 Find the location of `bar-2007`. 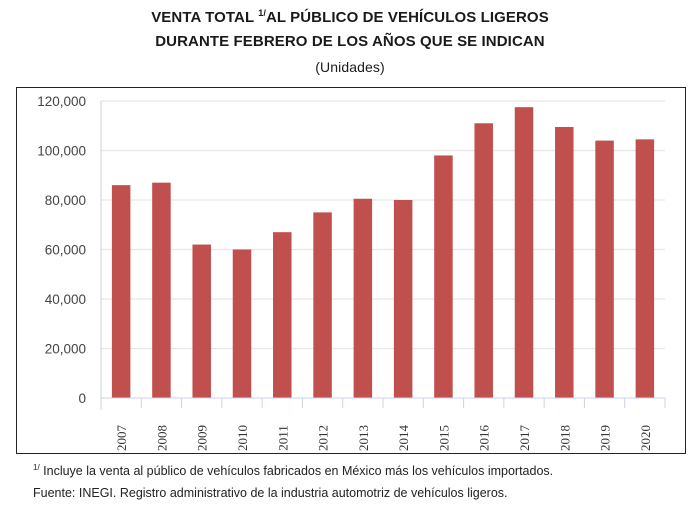

bar-2007 is located at coordinates (121, 291).